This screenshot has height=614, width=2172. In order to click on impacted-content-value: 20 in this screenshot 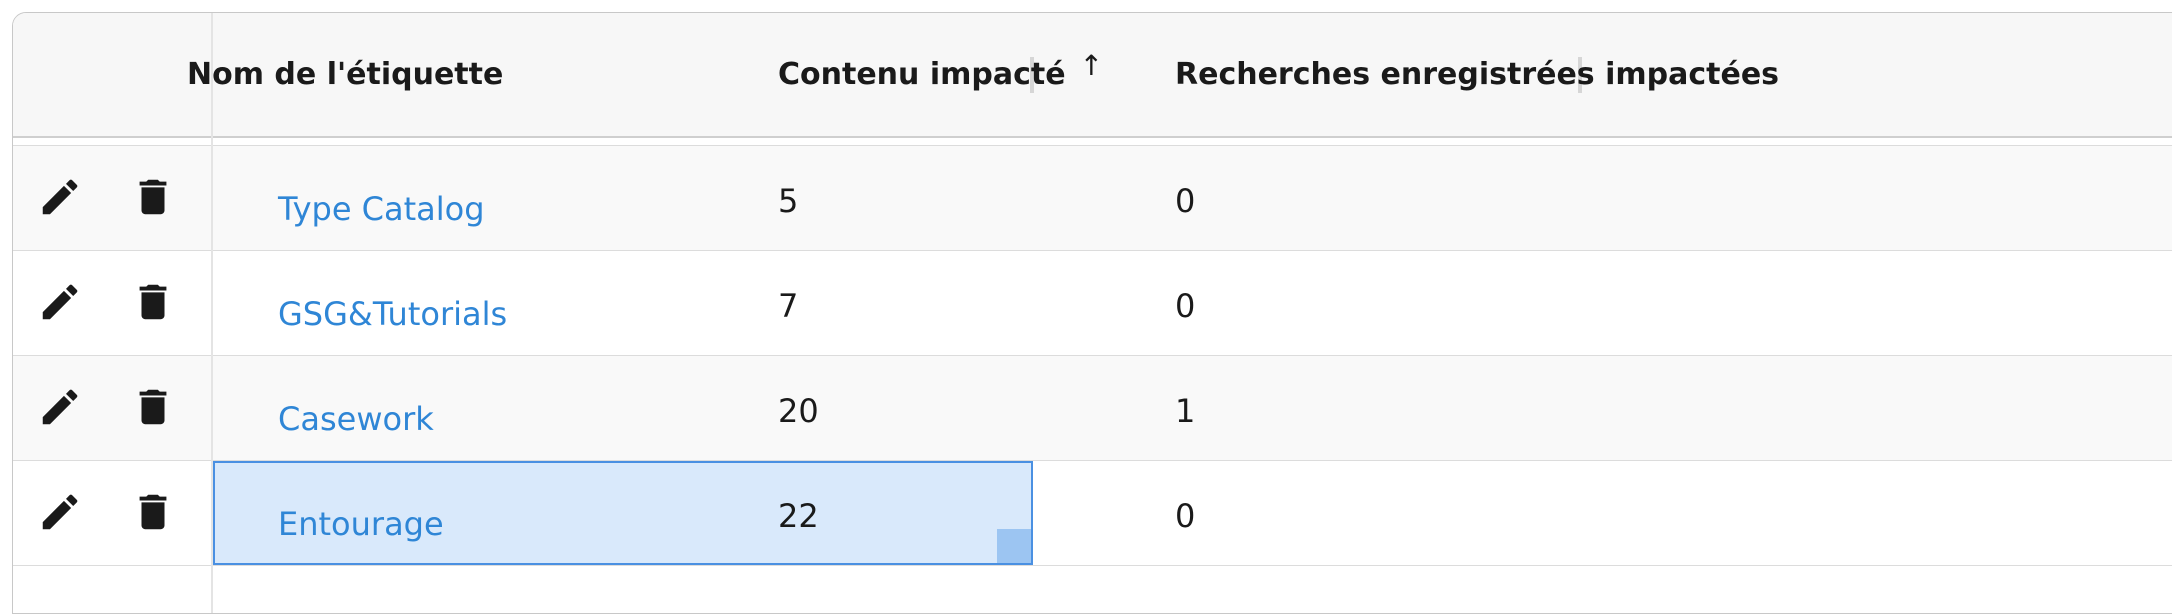, I will do `click(798, 411)`.